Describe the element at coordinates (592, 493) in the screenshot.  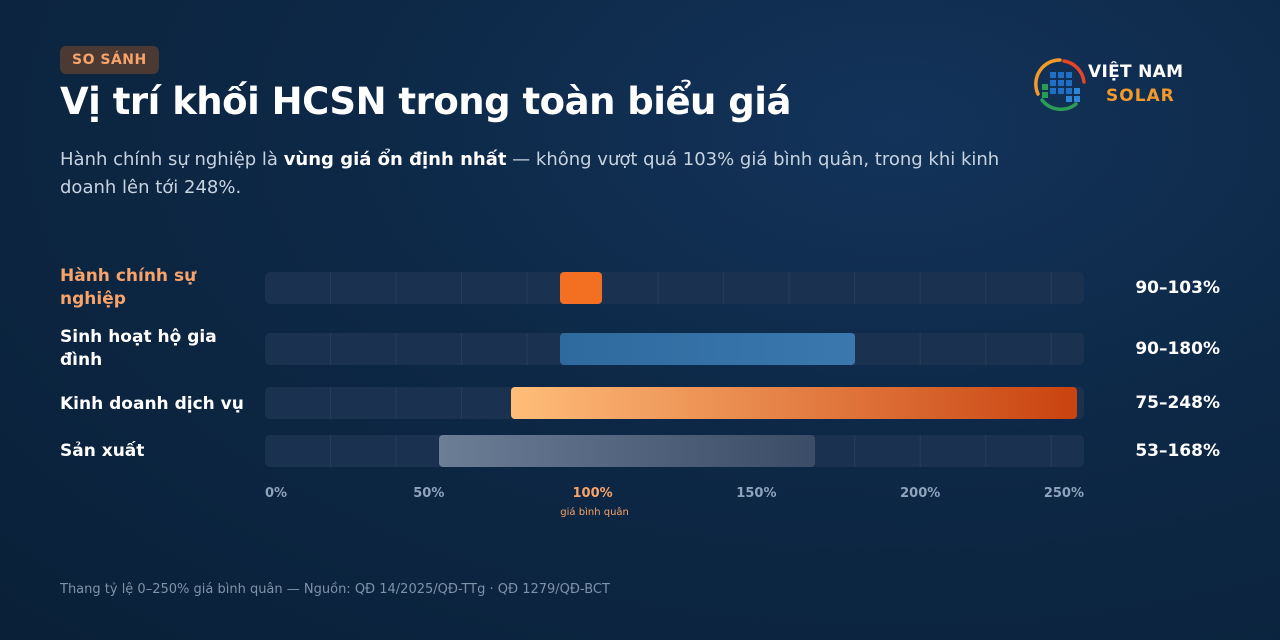
I see `x-tick-label: 100%` at that location.